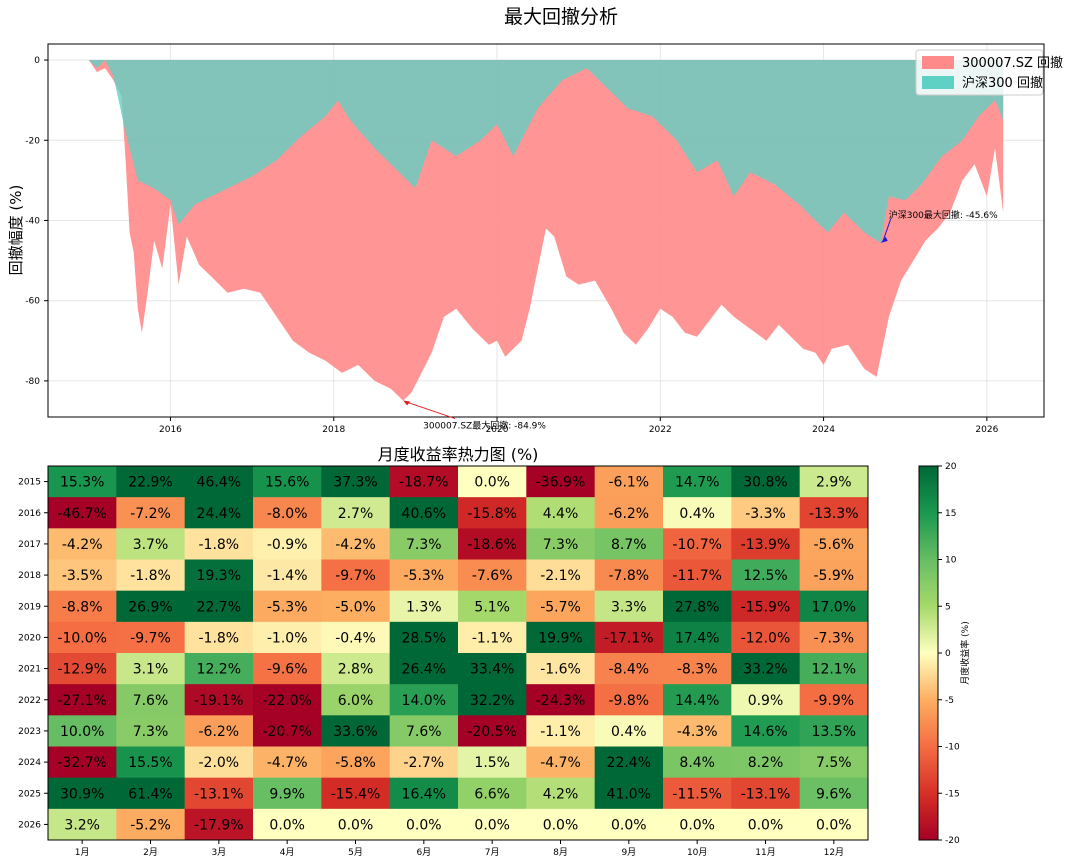  I want to click on colorbar-tick-label: 20, so click(951, 467).